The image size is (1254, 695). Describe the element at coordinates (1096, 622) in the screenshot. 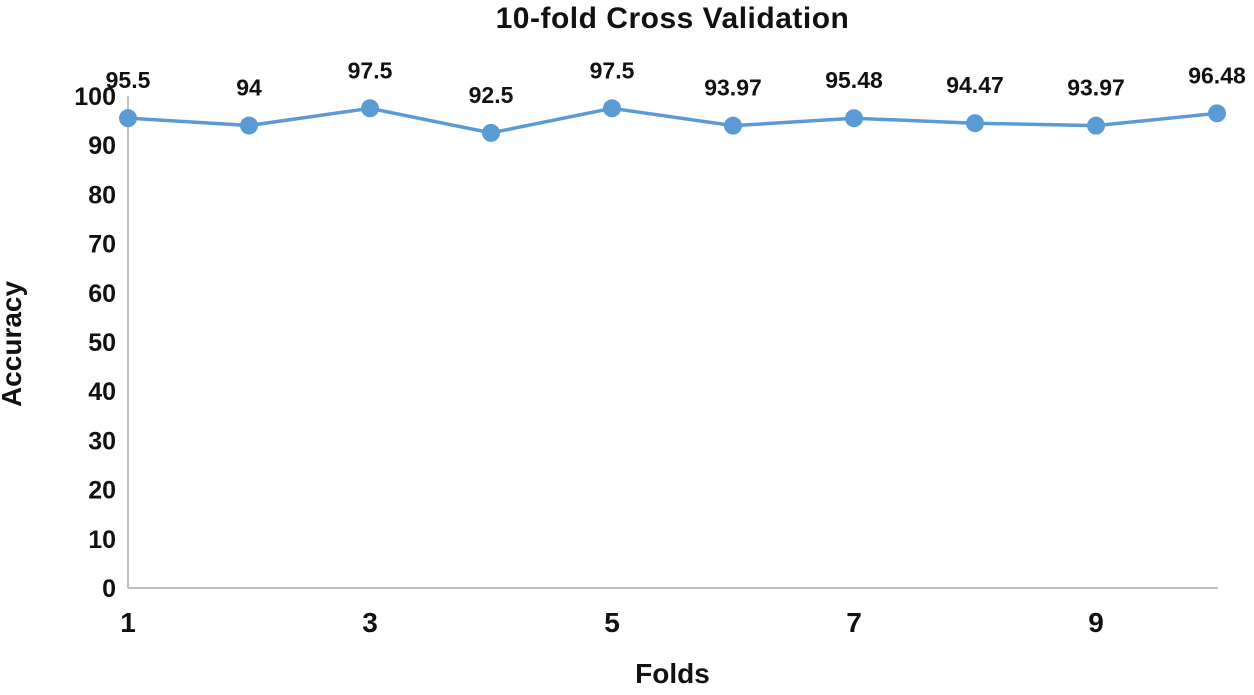

I see `x-axis-tick-label: 9` at that location.